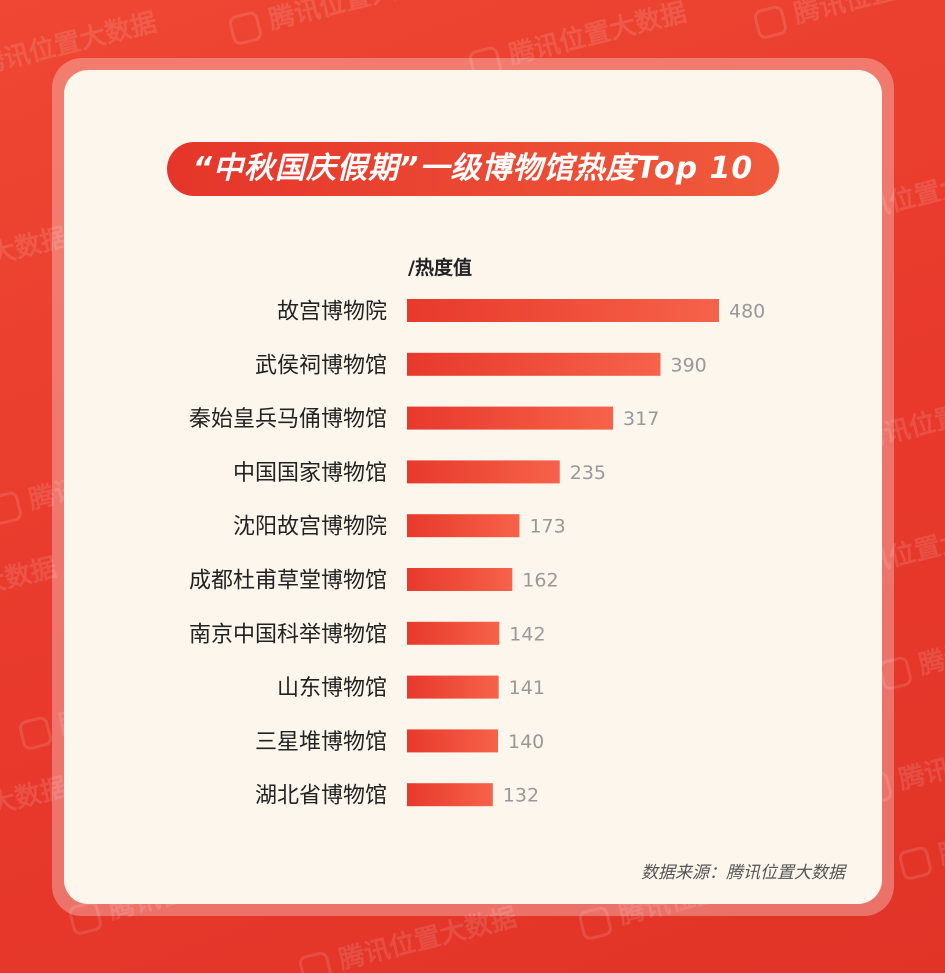  What do you see at coordinates (321, 796) in the screenshot?
I see `category-label: 湖北省博物馆` at bounding box center [321, 796].